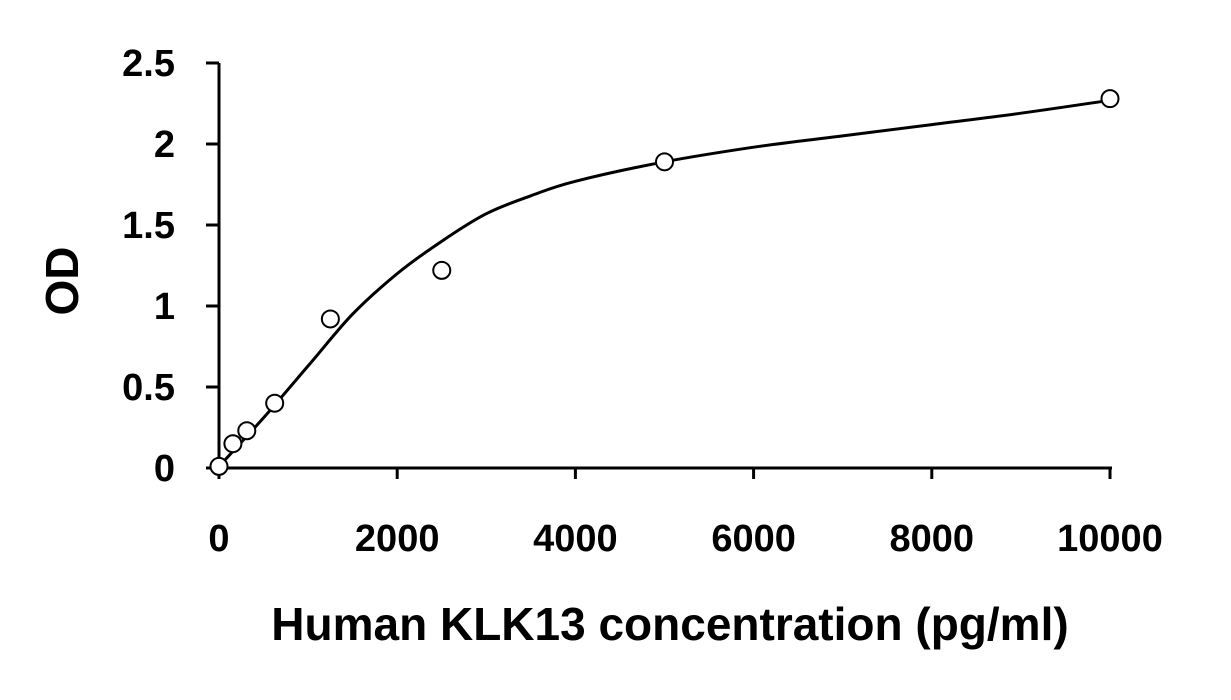 The height and width of the screenshot is (700, 1231). Describe the element at coordinates (164, 469) in the screenshot. I see `y-tick-label: 0` at that location.